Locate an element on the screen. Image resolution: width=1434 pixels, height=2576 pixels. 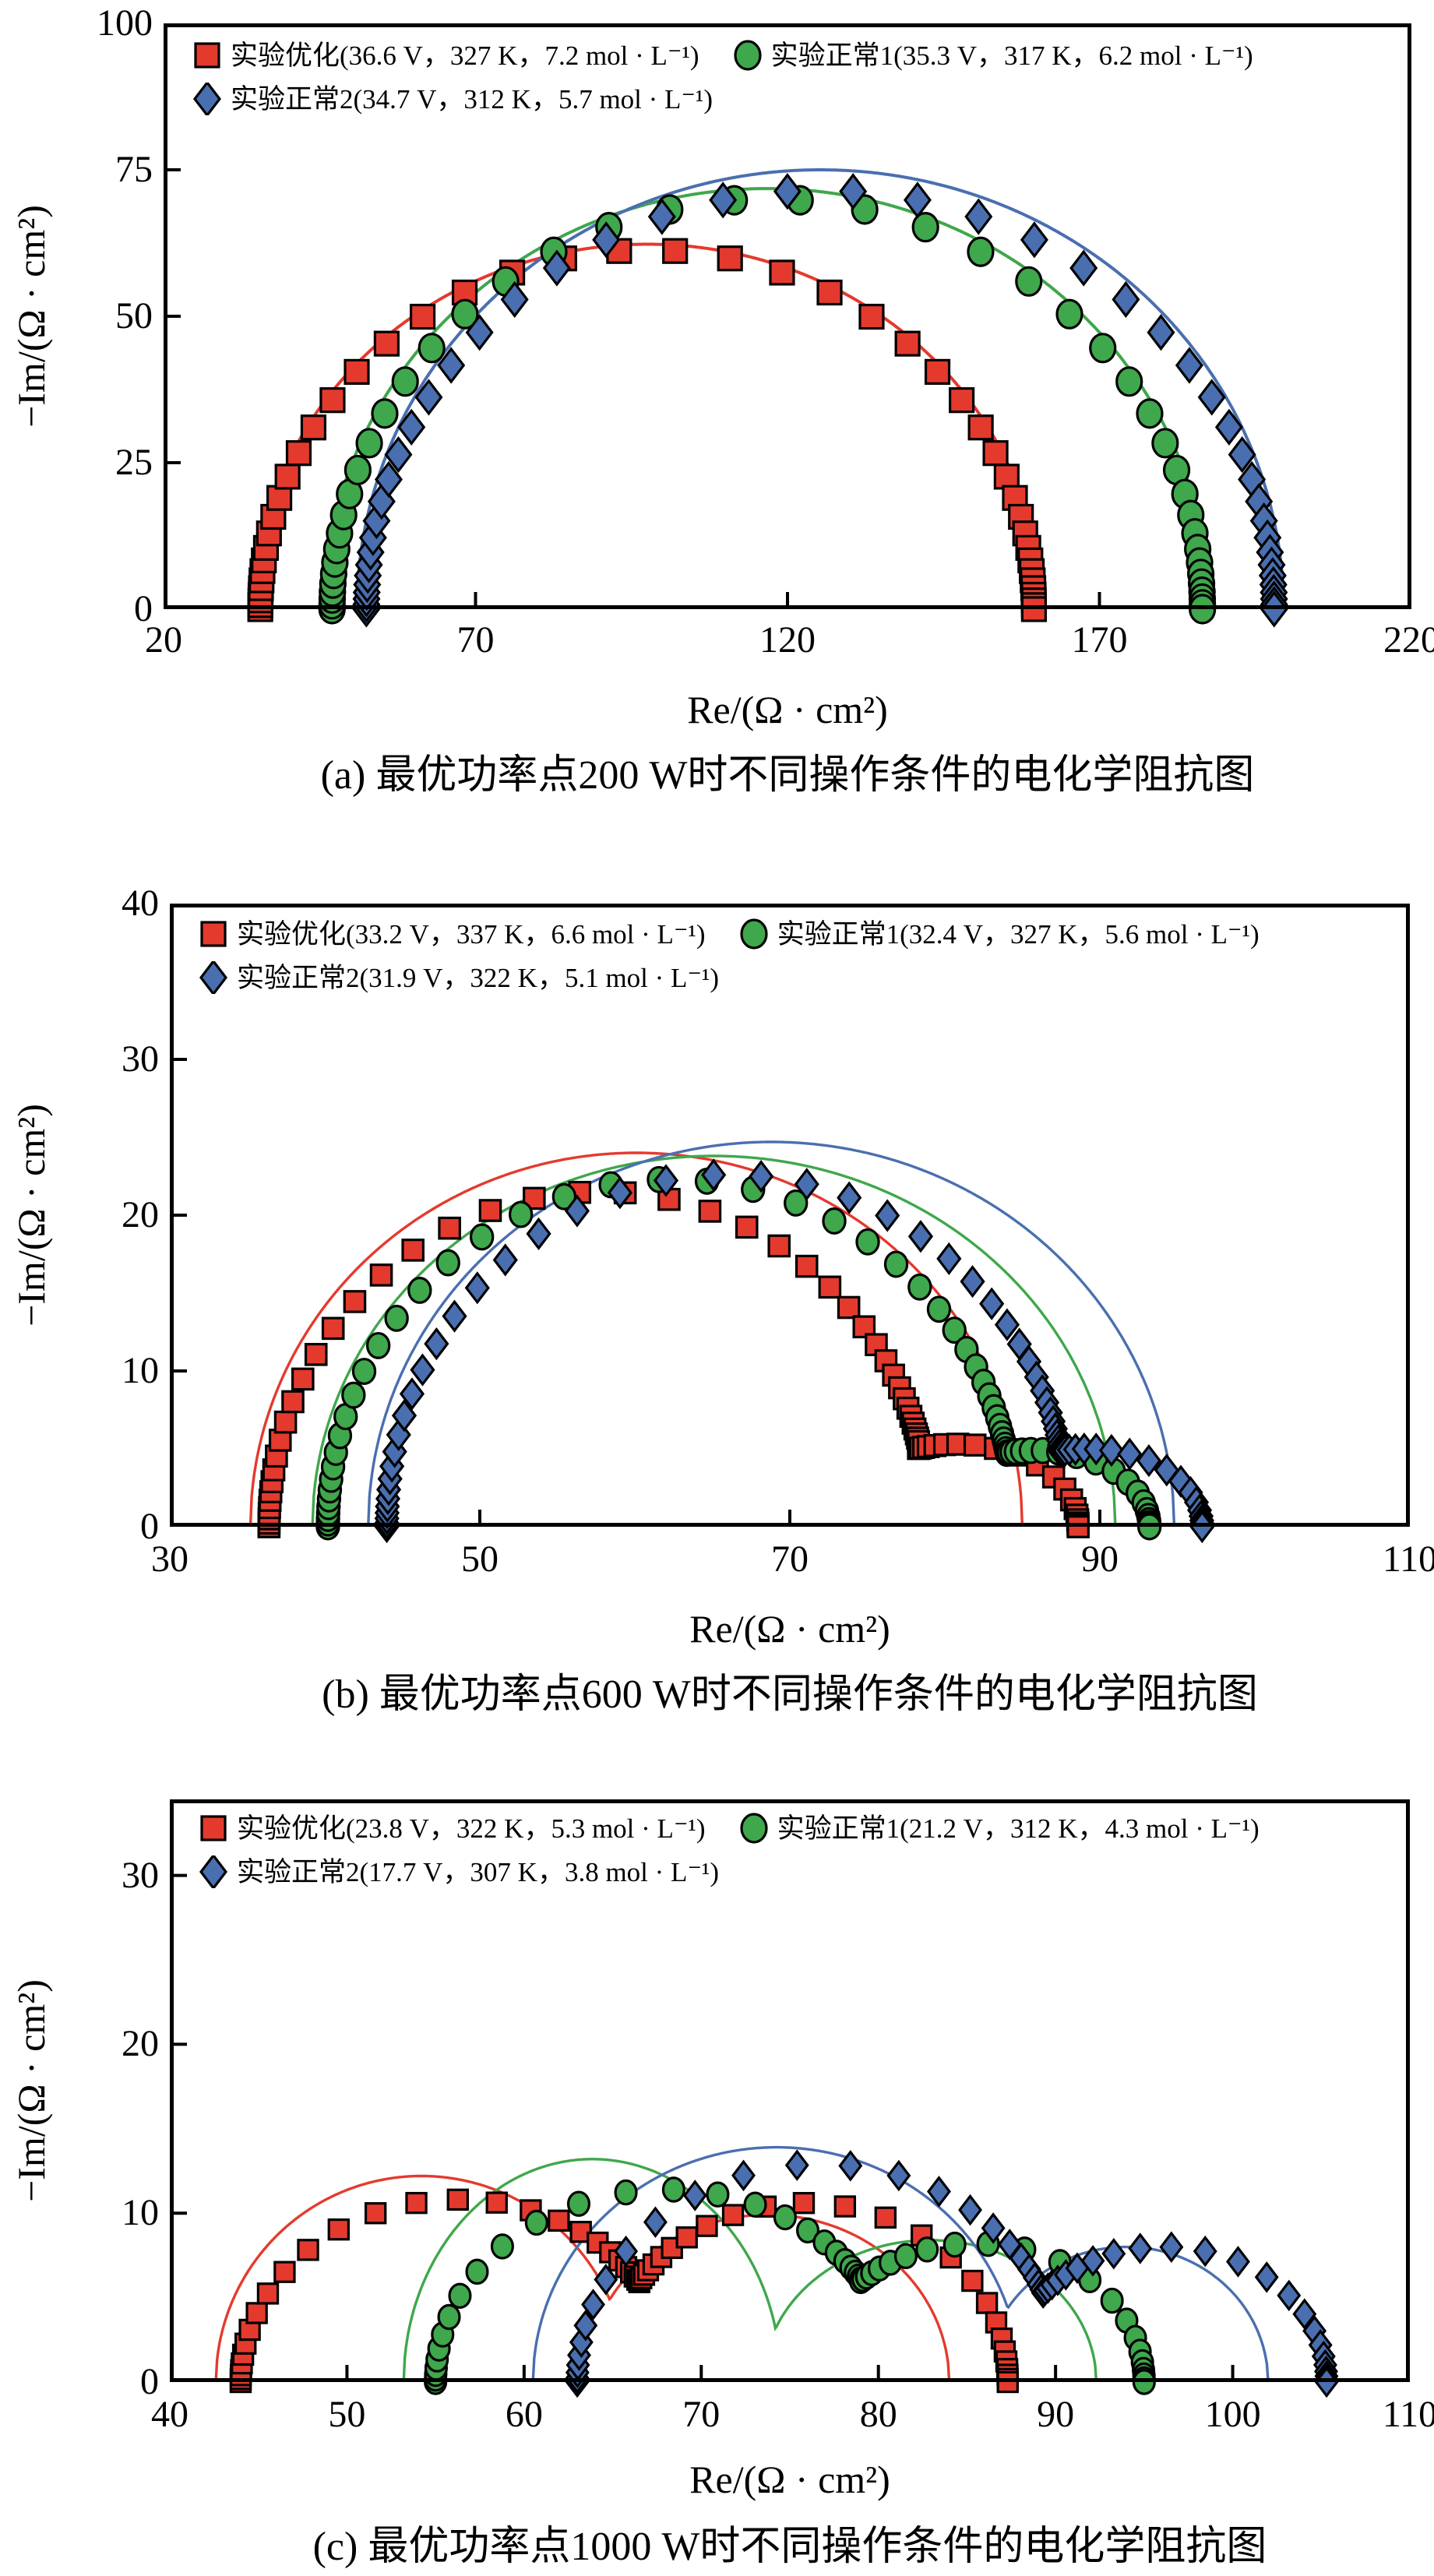
chart-caption: (b) 最优功率点600 W时不同操作条件的电化学阻抗图 is located at coordinates (790, 1695).